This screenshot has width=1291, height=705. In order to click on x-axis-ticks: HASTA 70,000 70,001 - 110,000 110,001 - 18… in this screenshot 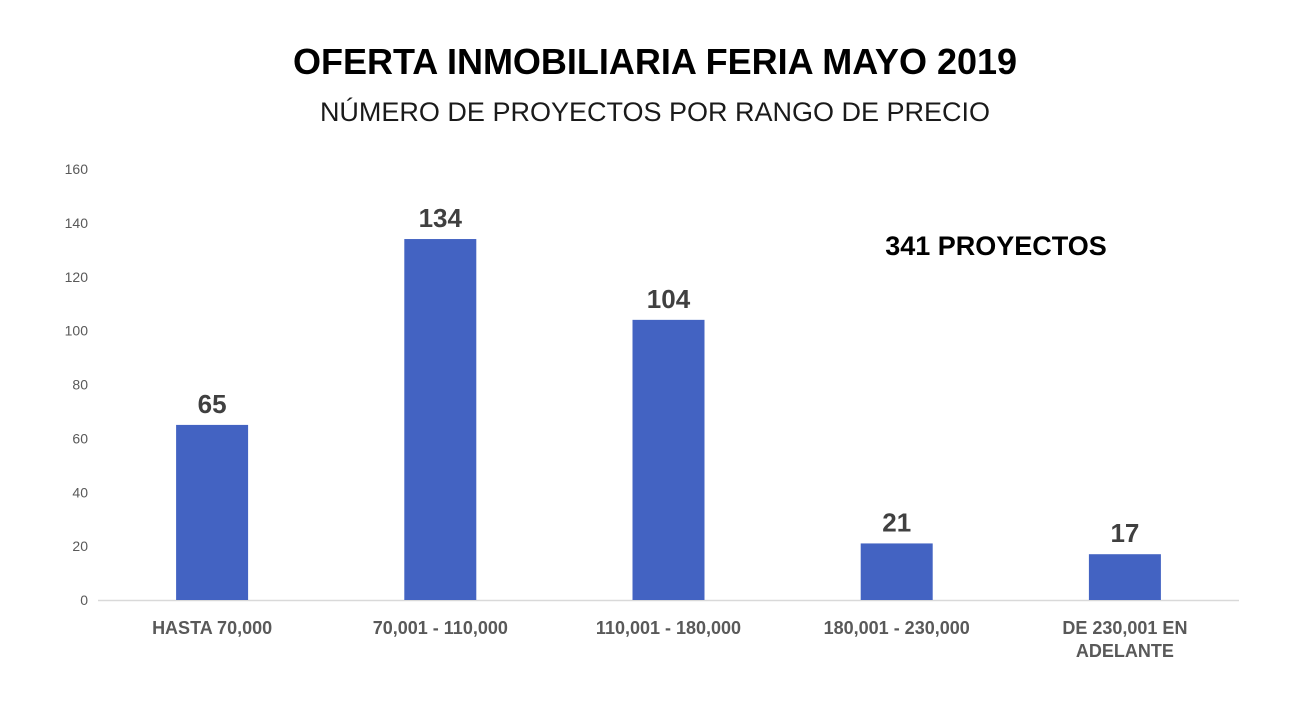, I will do `click(669, 639)`.